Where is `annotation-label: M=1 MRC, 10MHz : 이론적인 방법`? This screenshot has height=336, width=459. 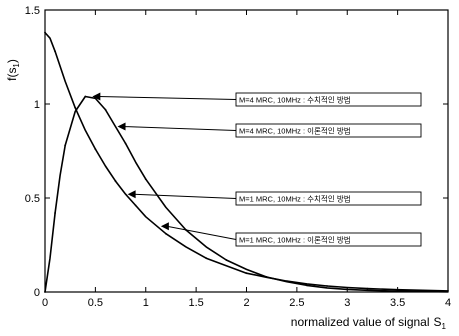
annotation-label: M=1 MRC, 10MHz : 이론적인 방법 is located at coordinates (295, 240).